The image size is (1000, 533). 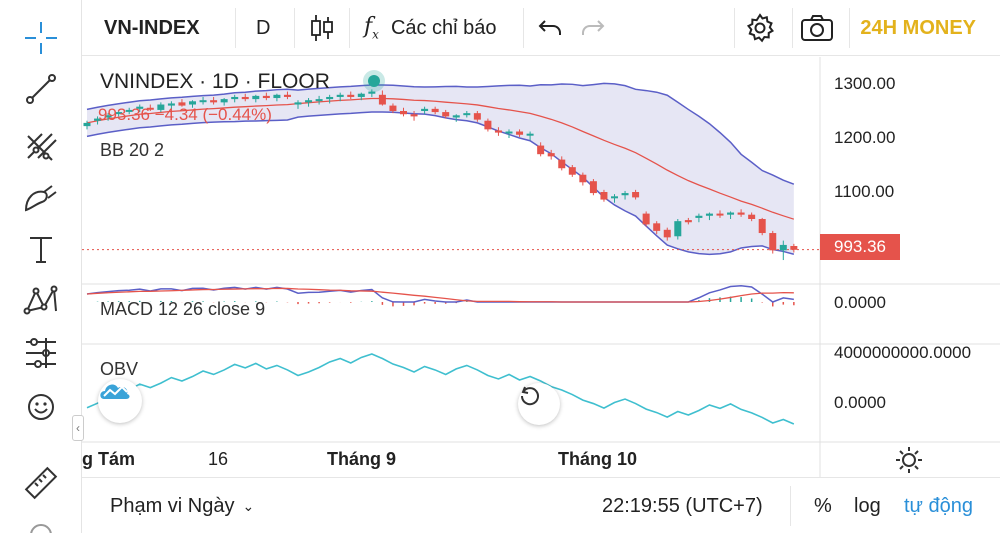 I want to click on smiley-icon, so click(x=41, y=407).